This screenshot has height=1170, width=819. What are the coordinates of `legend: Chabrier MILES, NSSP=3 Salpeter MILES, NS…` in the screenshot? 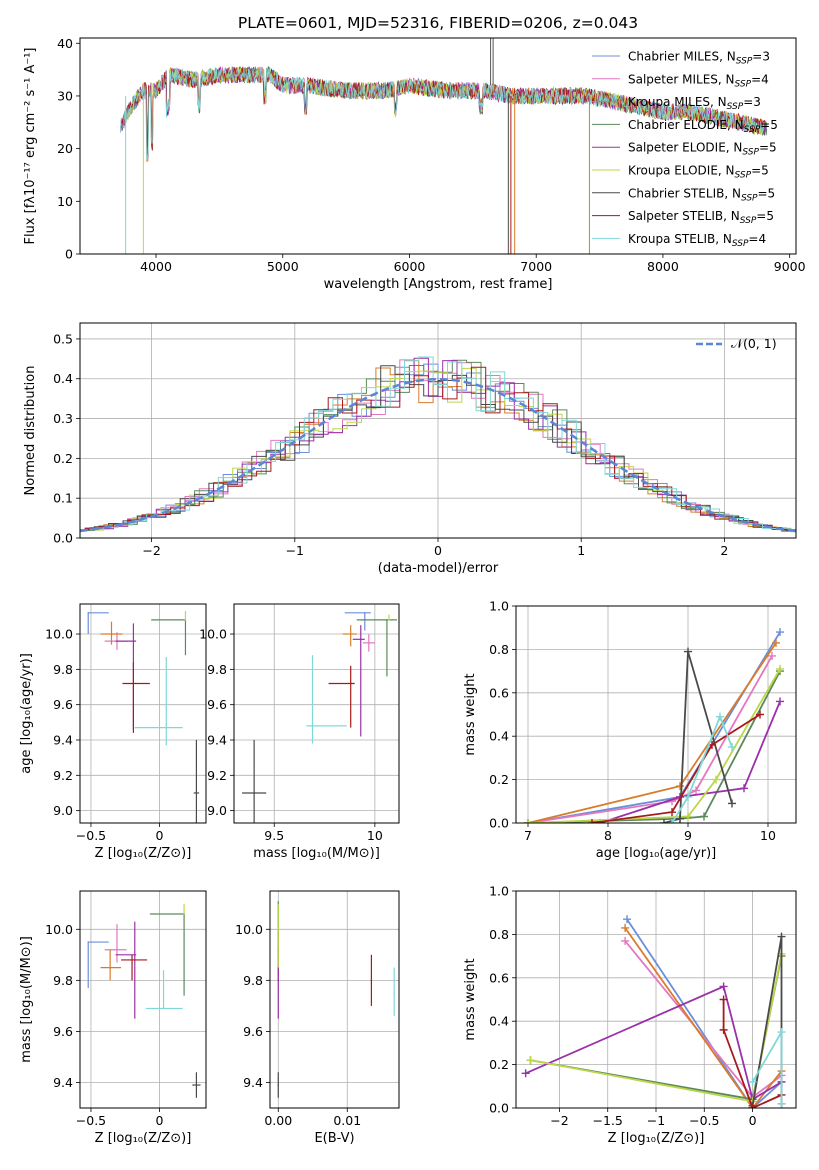 It's located at (685, 149).